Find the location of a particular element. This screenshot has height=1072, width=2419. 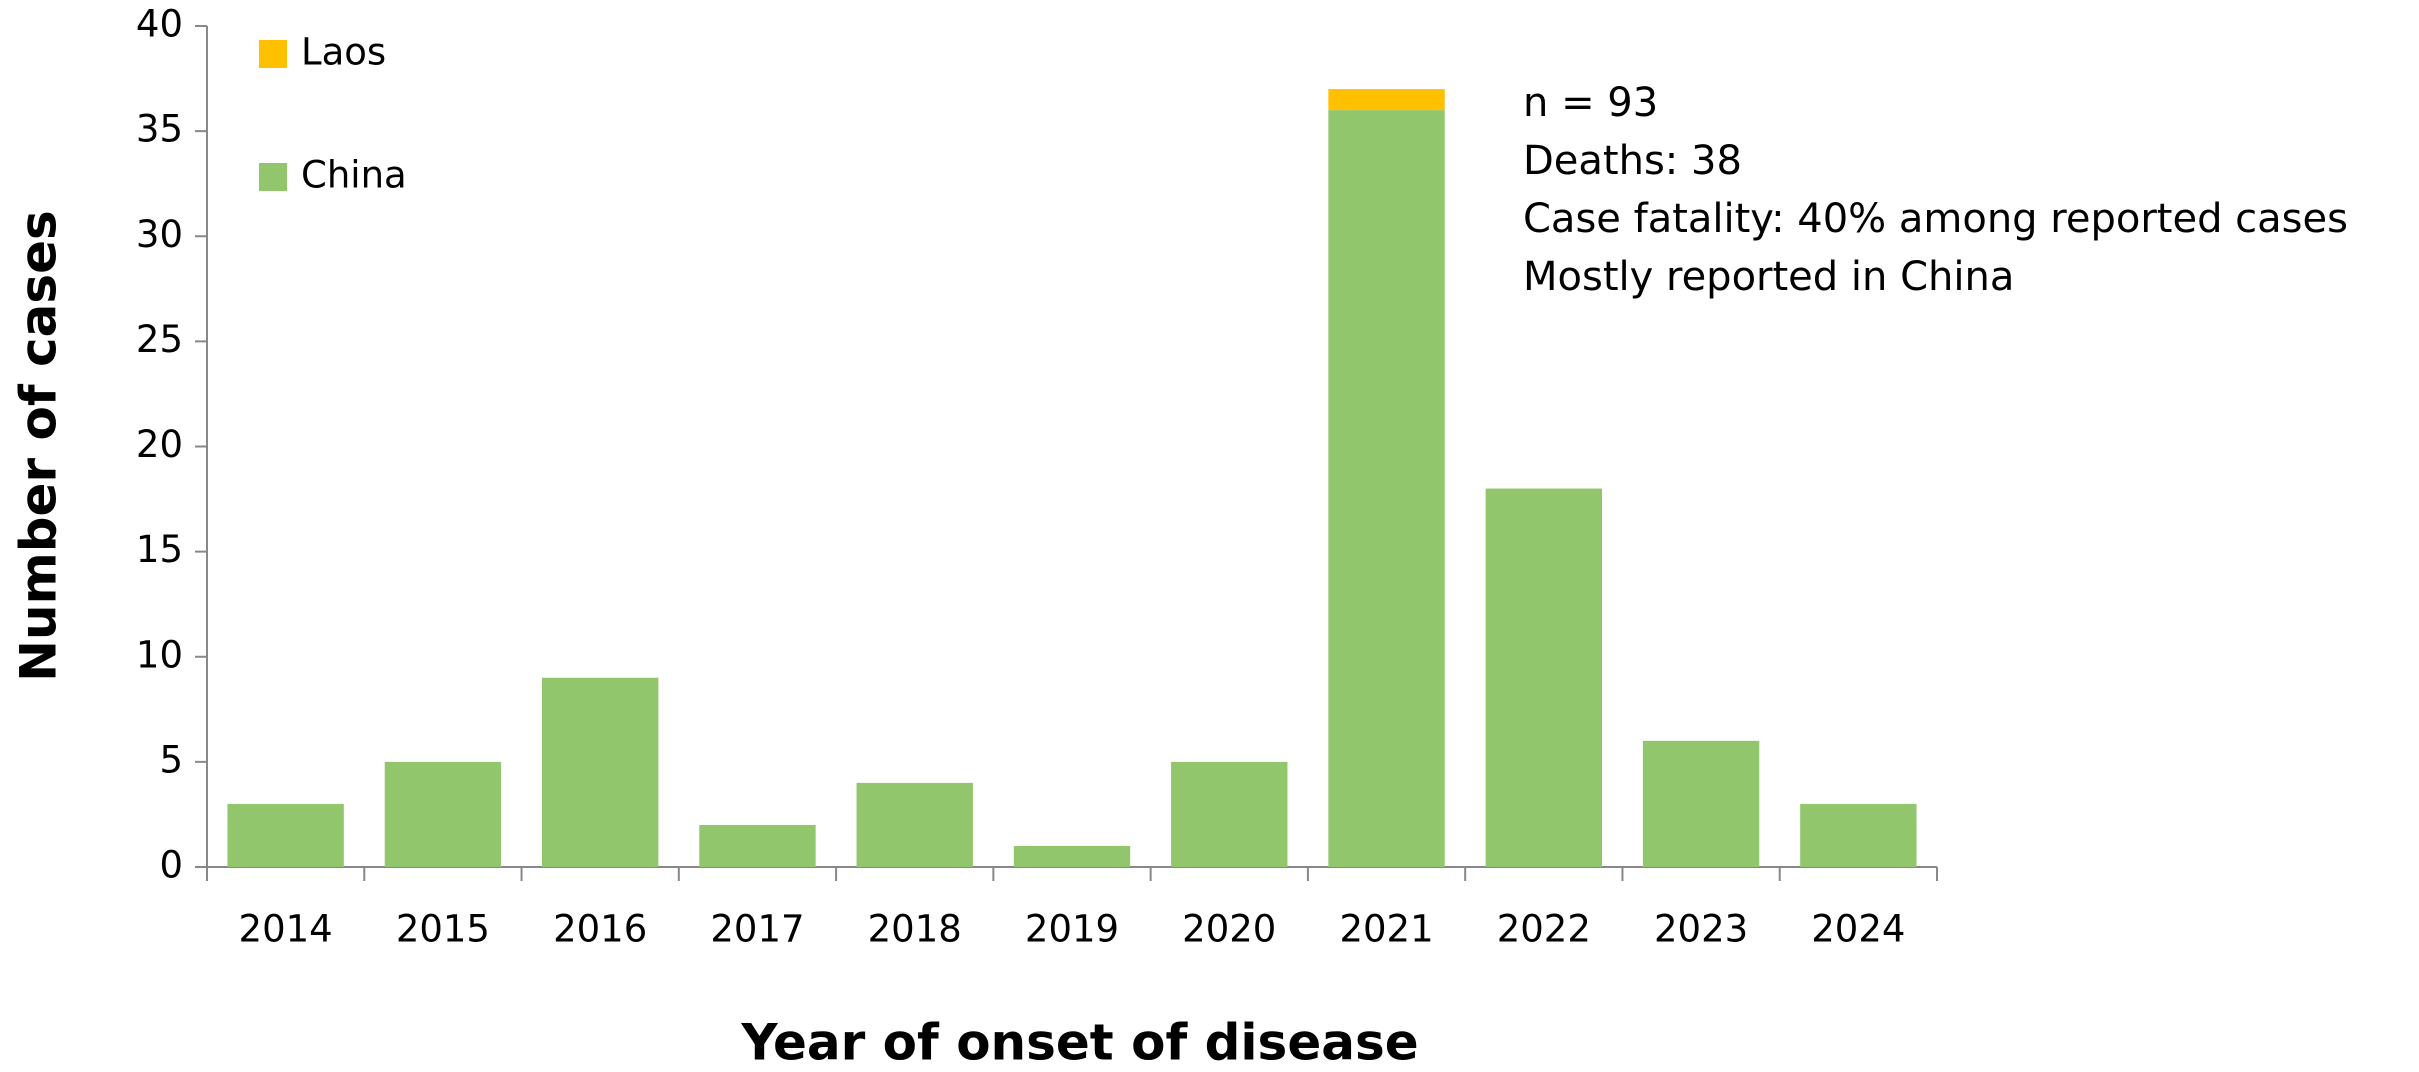

x-tick-label: 2022 is located at coordinates (1544, 929).